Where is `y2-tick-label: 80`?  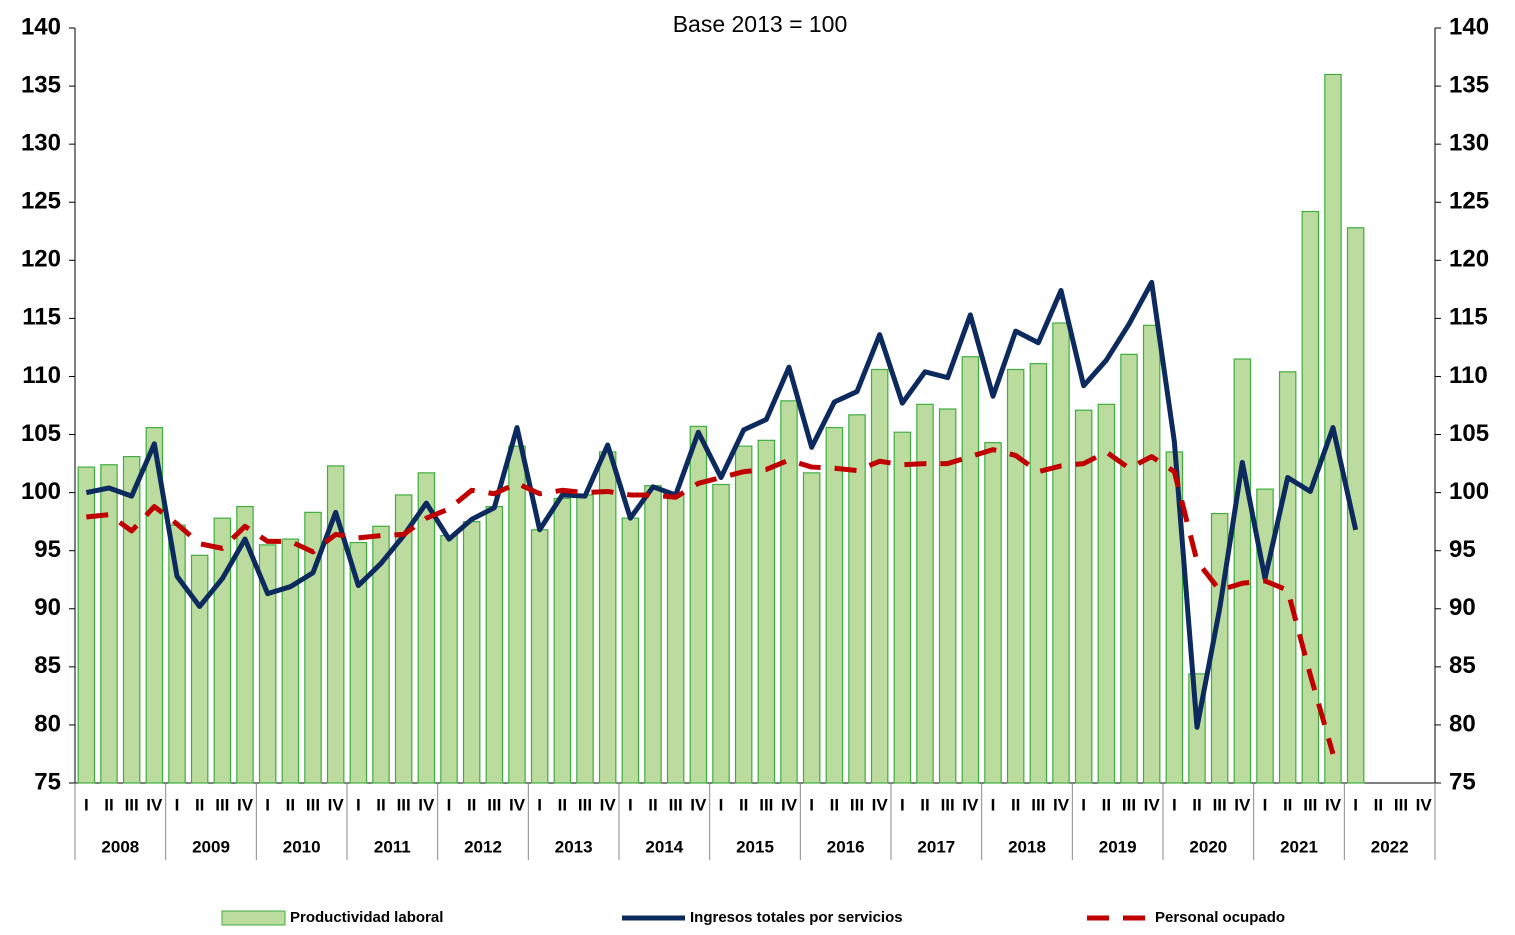 y2-tick-label: 80 is located at coordinates (1462, 723).